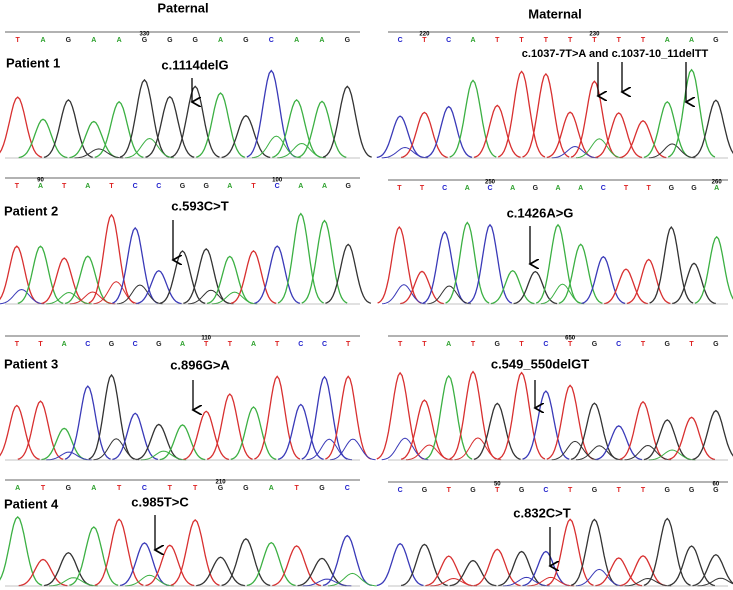  What do you see at coordinates (31, 363) in the screenshot?
I see `patient-label: Patient 3` at bounding box center [31, 363].